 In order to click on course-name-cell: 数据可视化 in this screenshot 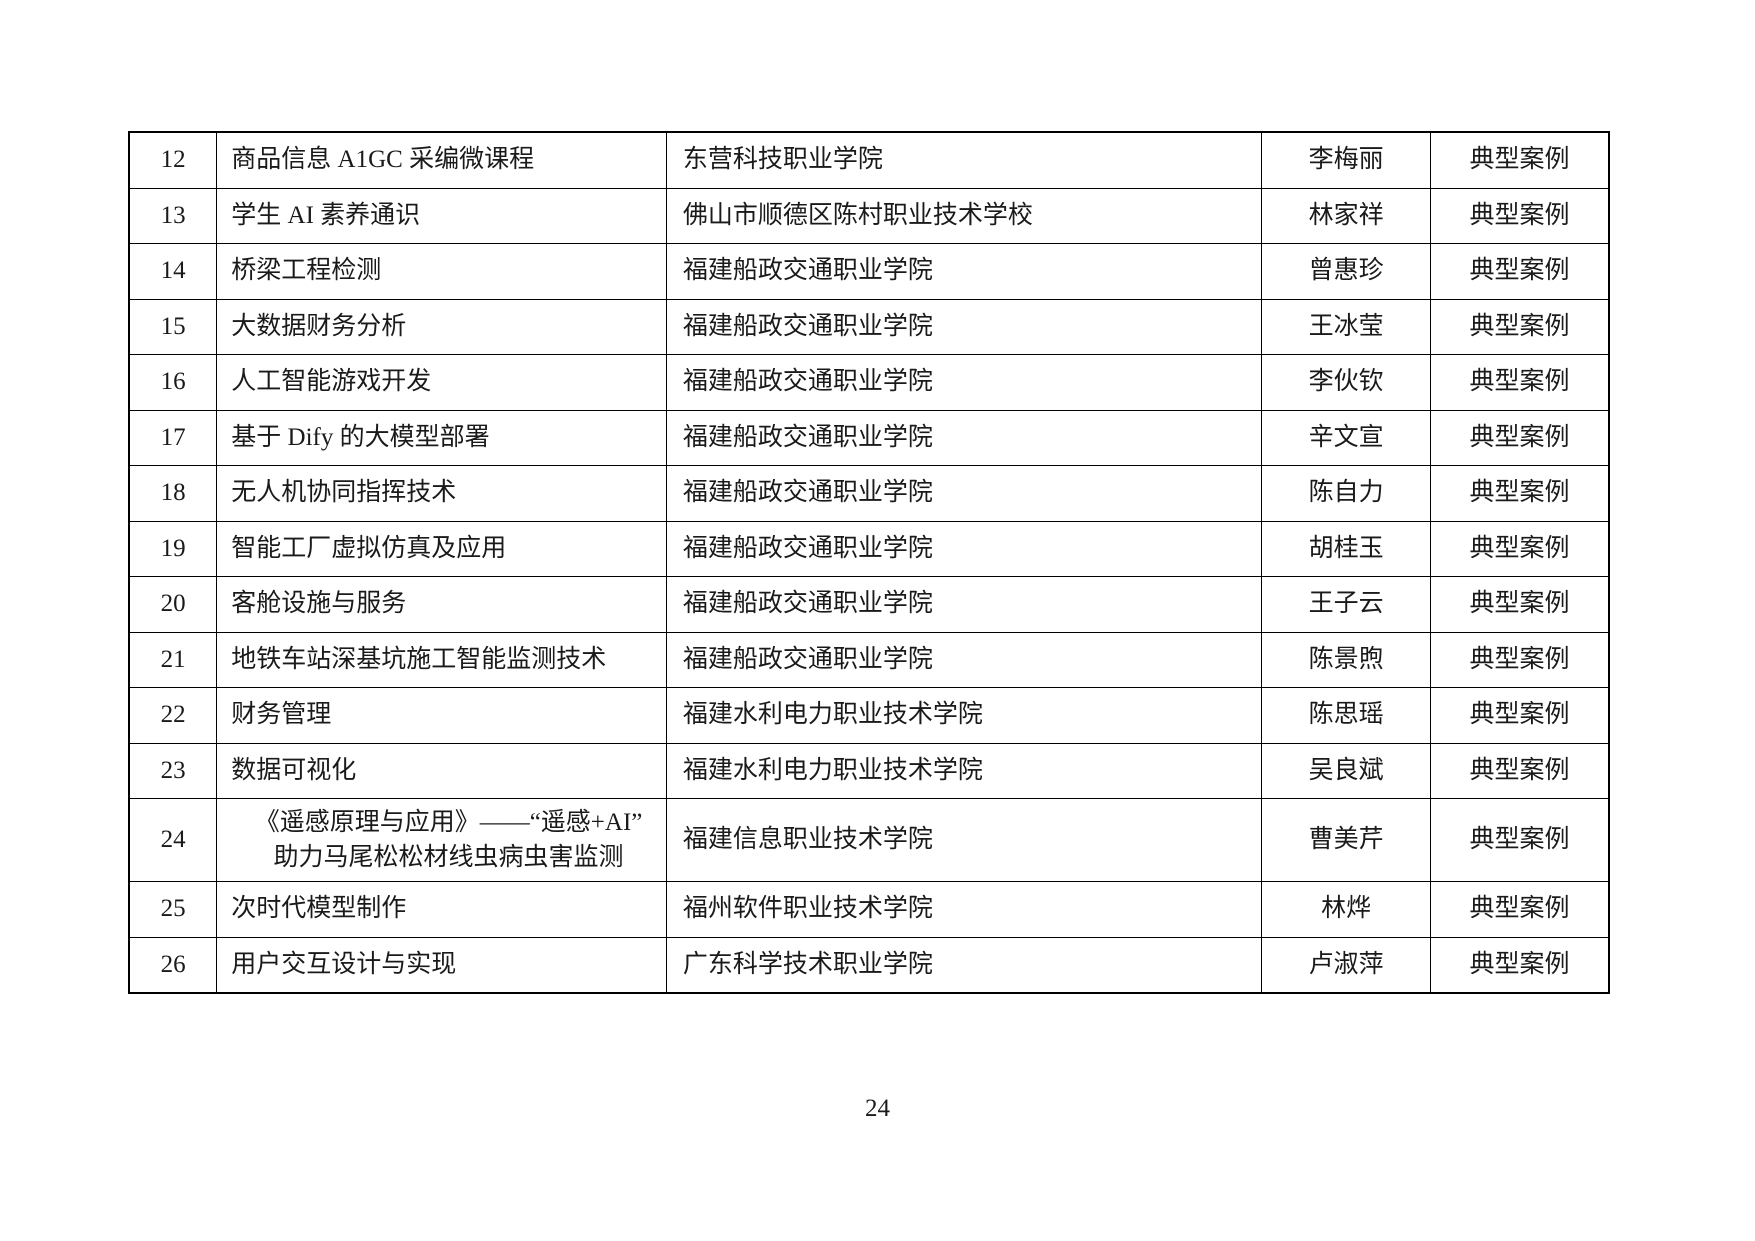, I will do `click(441, 770)`.